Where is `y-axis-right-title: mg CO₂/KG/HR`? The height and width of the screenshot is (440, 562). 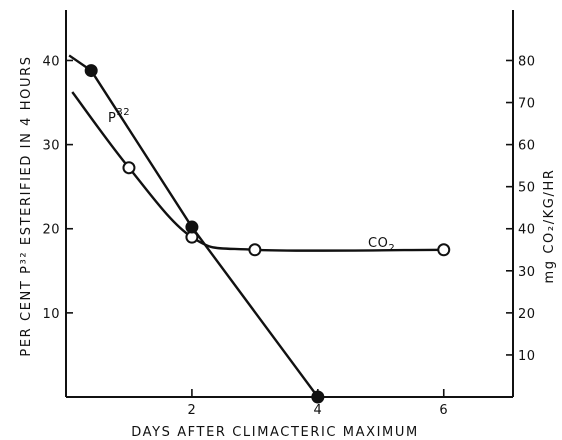
y-axis-right-title: mg CO₂/KG/HR is located at coordinates (549, 226).